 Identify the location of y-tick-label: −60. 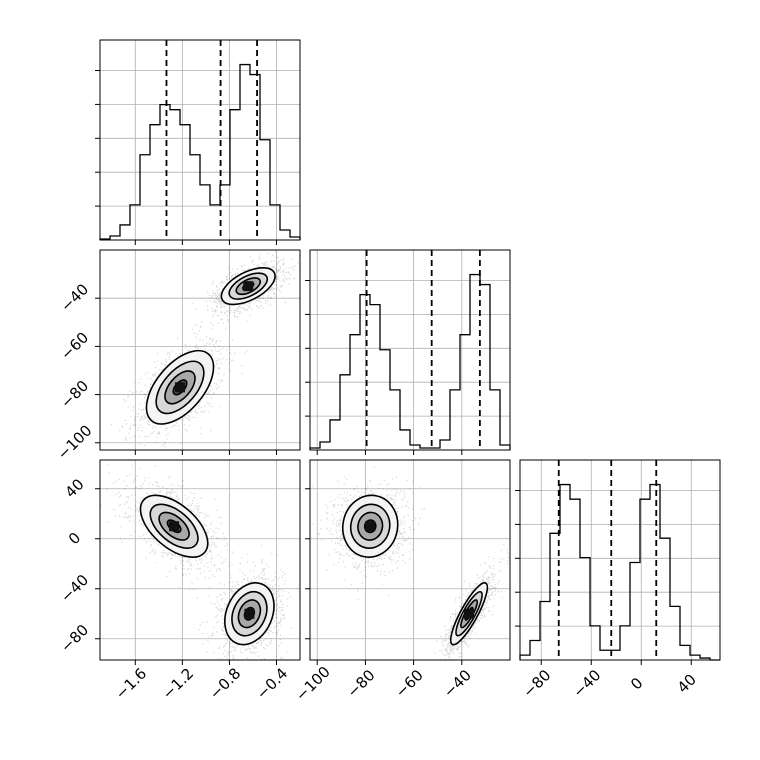
(74, 345).